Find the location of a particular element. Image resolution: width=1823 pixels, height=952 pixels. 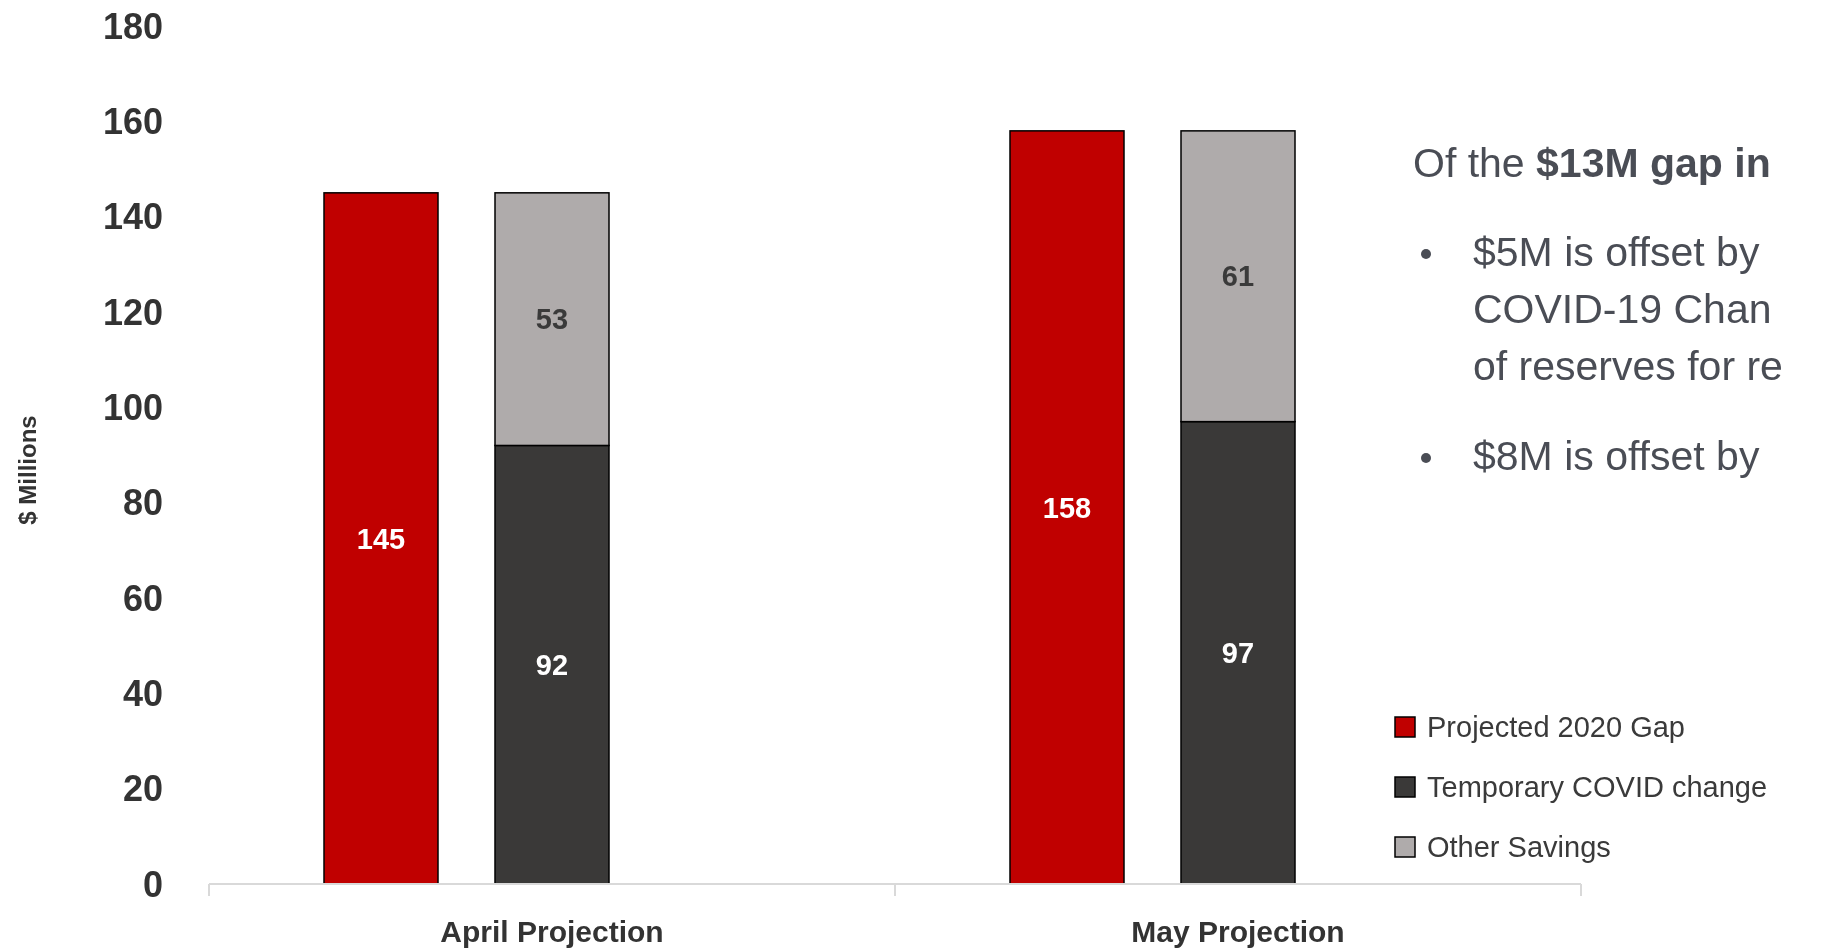

legend-label: Temporary COVID change is located at coordinates (1597, 787).